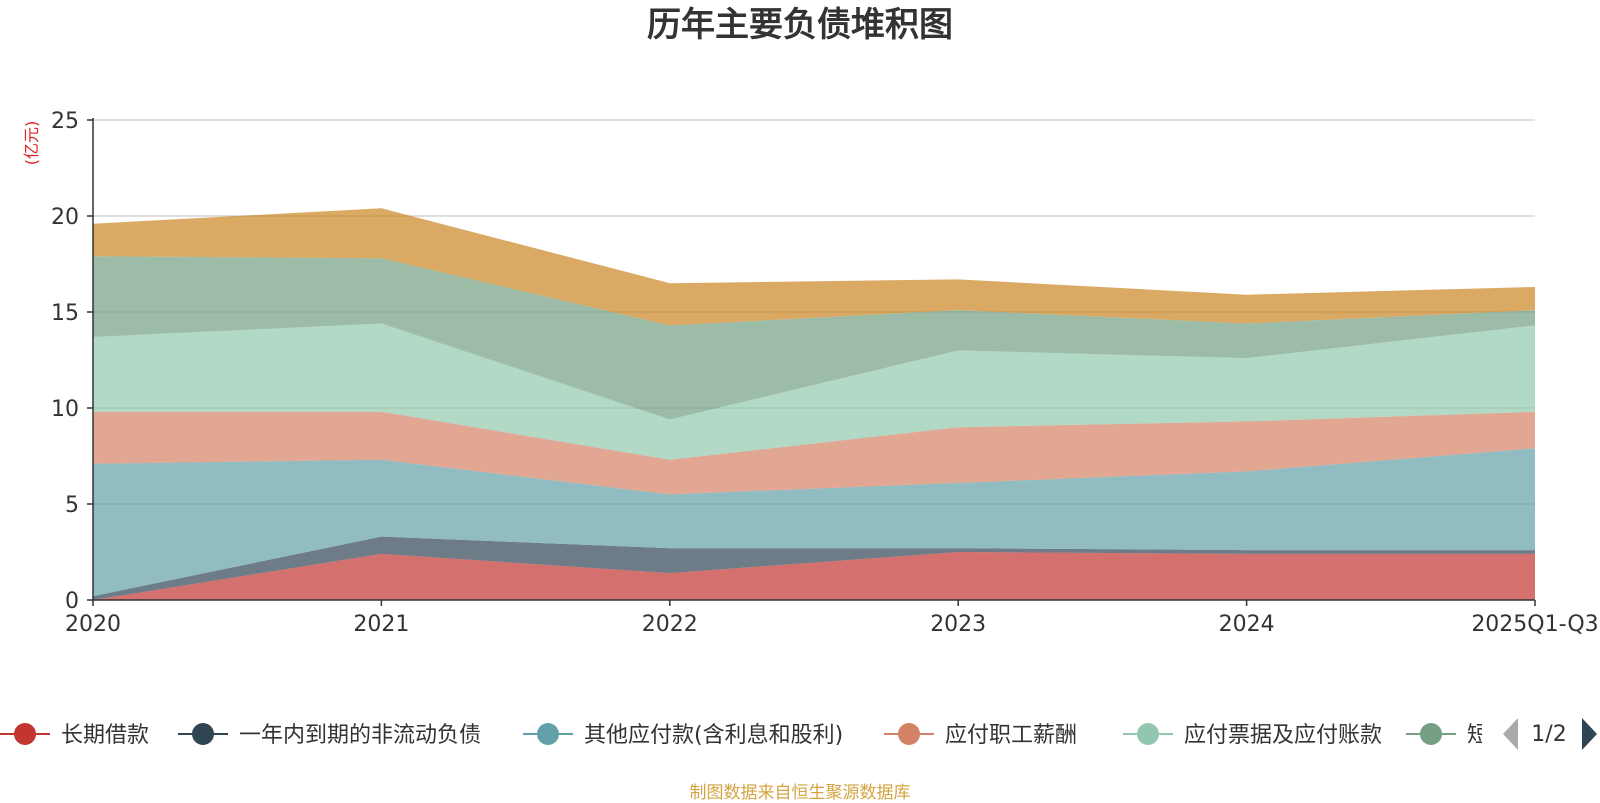 Image resolution: width=1600 pixels, height=803 pixels. What do you see at coordinates (1011, 735) in the screenshot?
I see `legend-label-3: 应付职工薪酬` at bounding box center [1011, 735].